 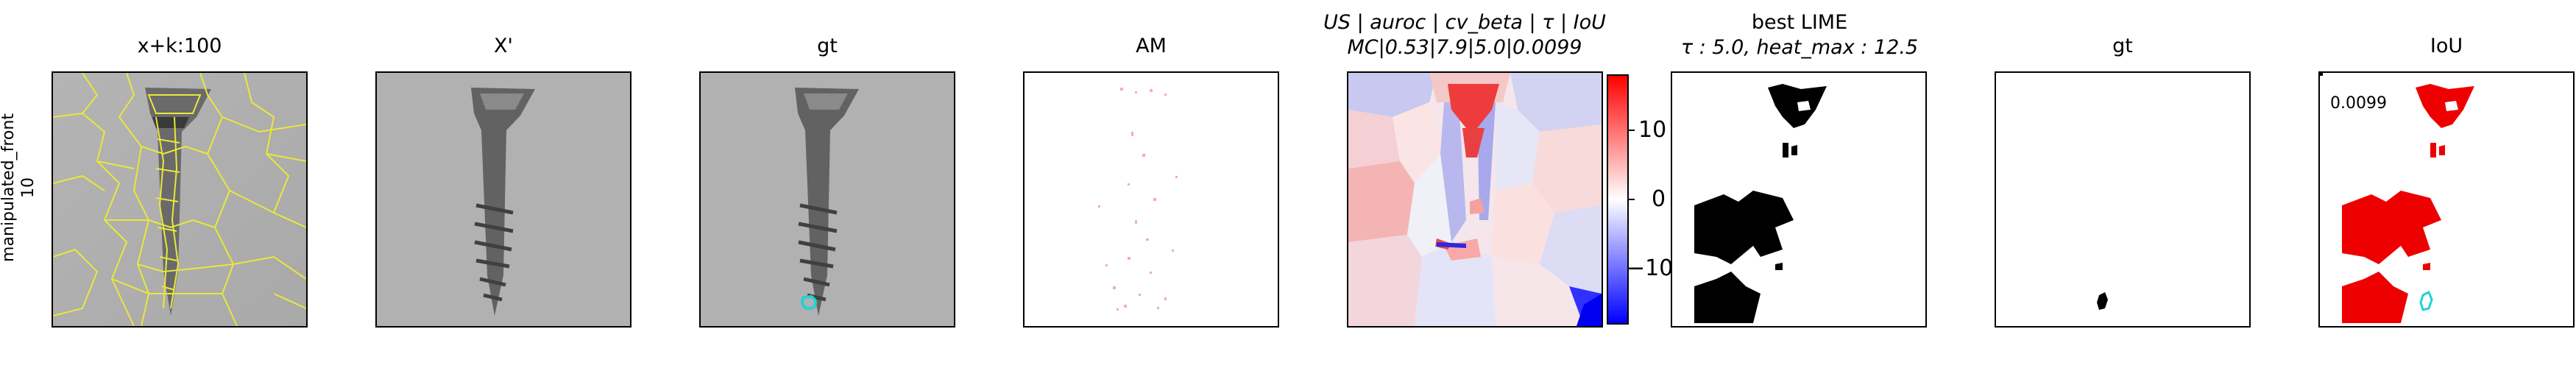 I want to click on gt-mask, so click(x=2122, y=200).